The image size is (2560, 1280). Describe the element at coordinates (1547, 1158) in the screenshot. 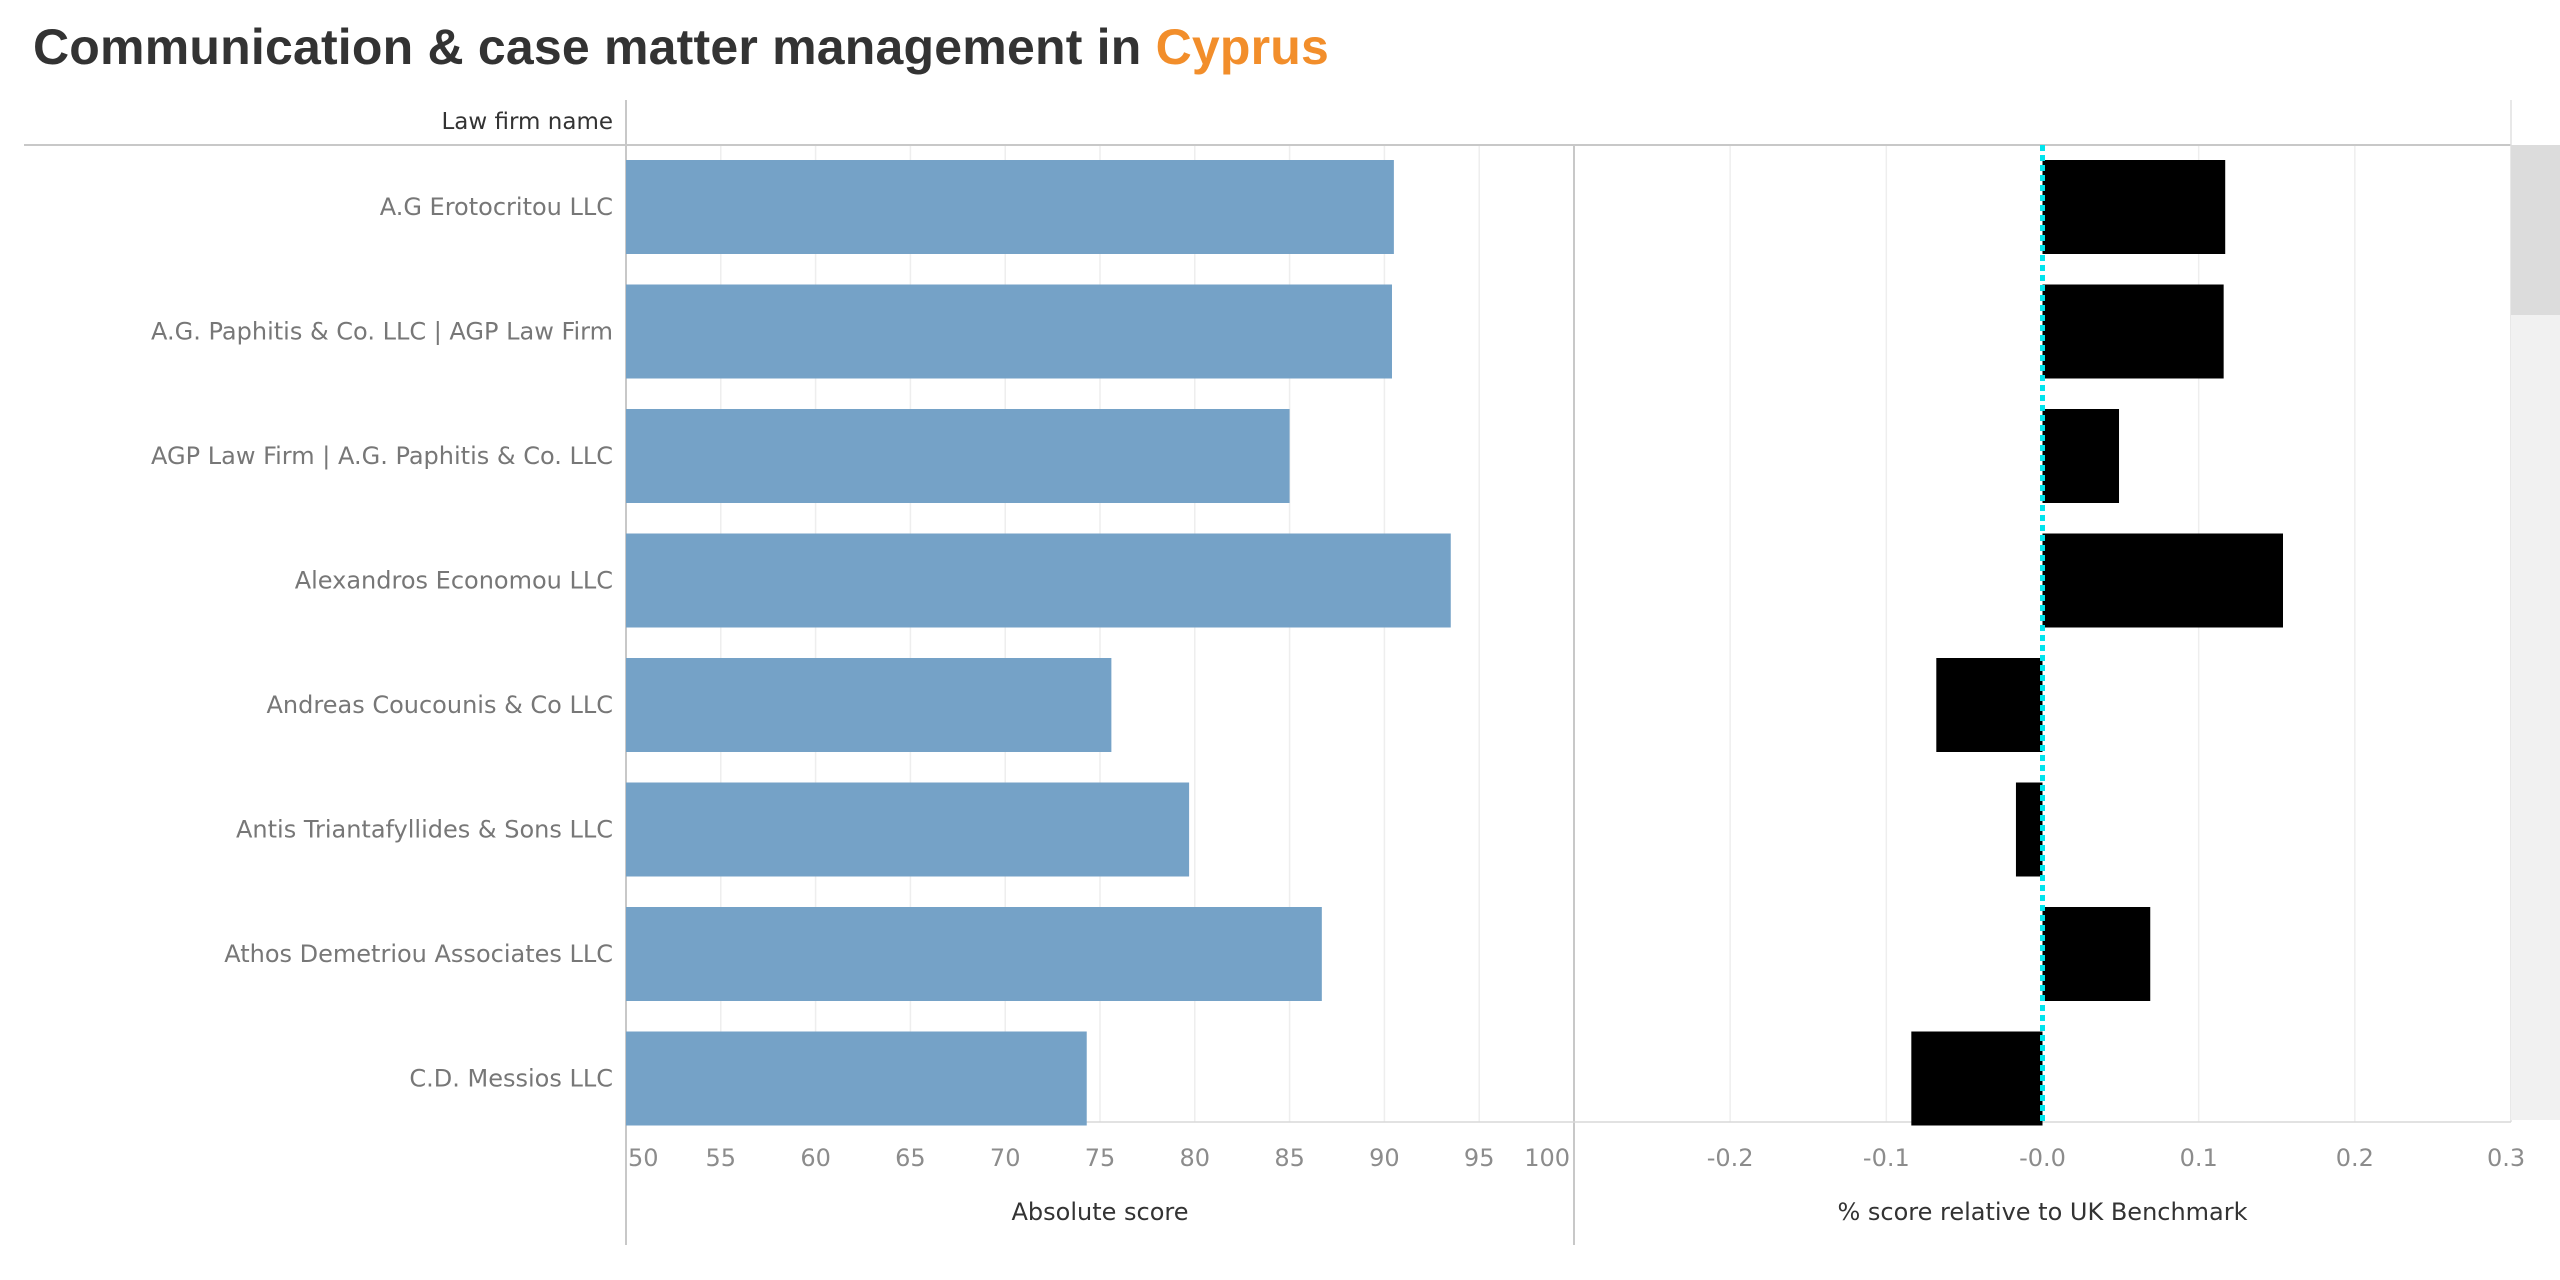

I see `x-tick-absolute: 100` at that location.